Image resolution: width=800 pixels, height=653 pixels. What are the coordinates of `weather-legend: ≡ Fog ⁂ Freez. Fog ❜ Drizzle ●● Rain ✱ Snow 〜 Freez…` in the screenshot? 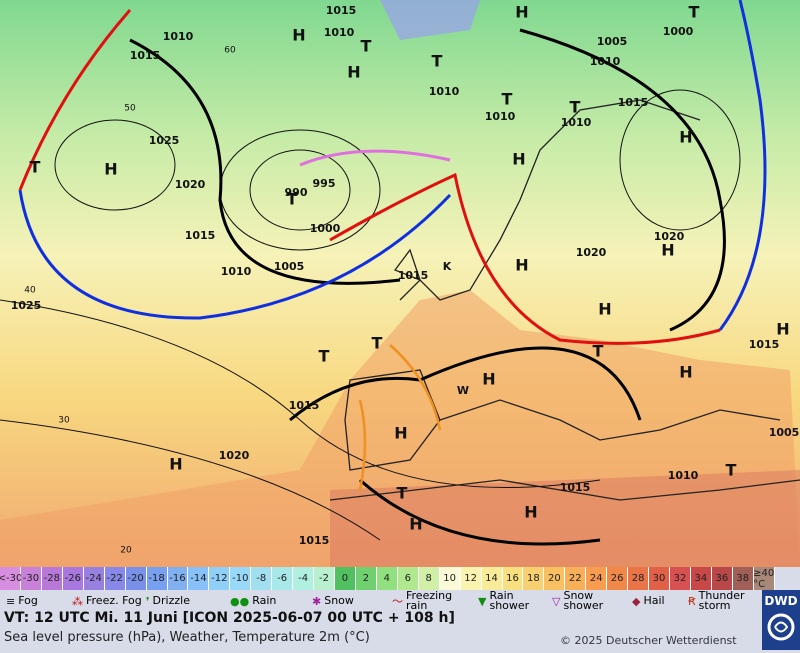 It's located at (380, 601).